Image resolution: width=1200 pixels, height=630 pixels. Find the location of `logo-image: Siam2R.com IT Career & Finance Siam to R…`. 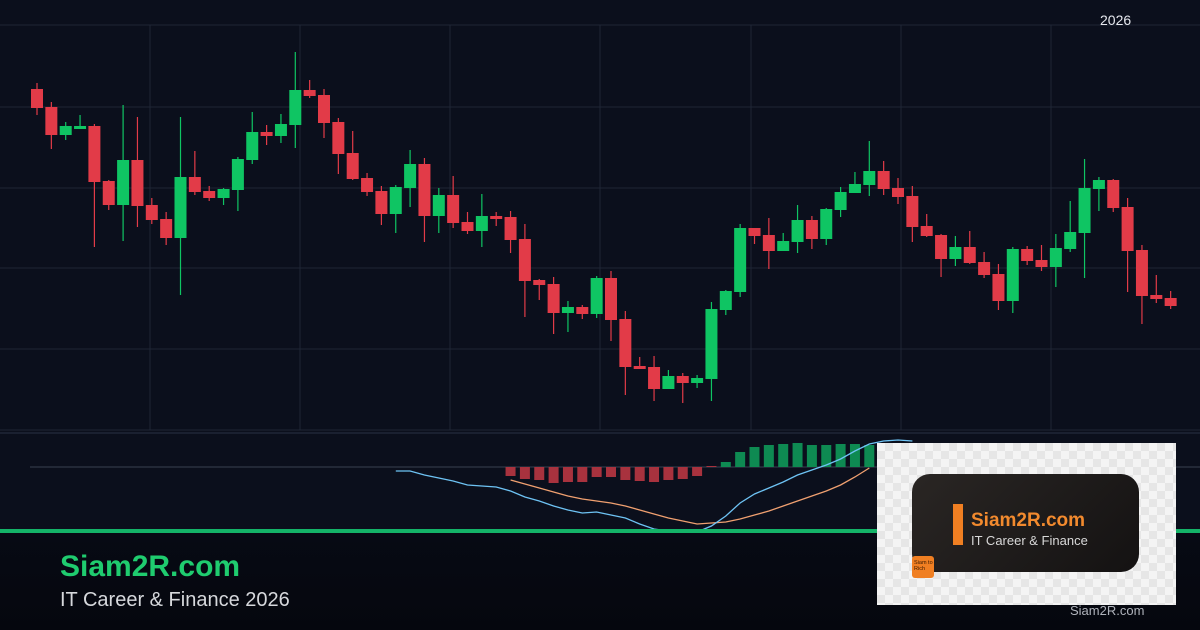

logo-image: Siam2R.com IT Career & Finance Siam to R… is located at coordinates (1026, 524).